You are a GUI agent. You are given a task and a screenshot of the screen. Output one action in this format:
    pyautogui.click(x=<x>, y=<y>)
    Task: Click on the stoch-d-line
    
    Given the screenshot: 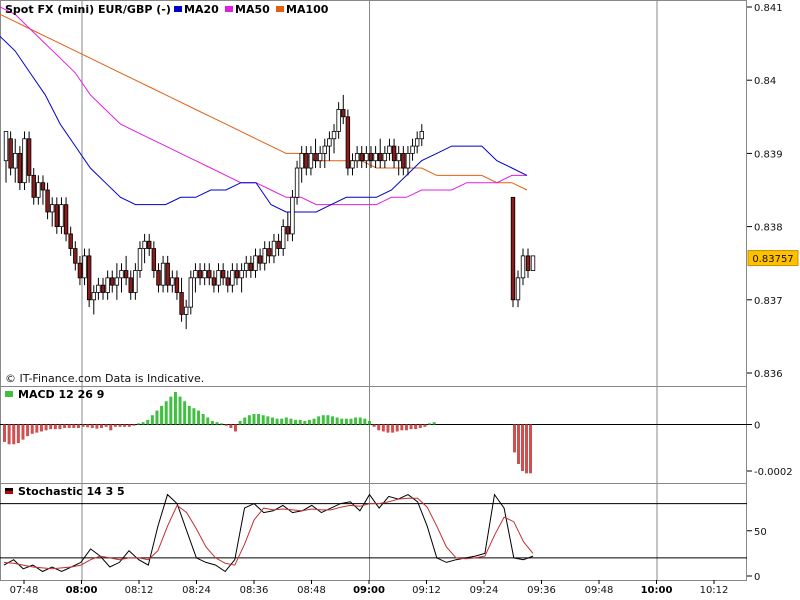 What is the action you would take?
    pyautogui.click(x=268, y=533)
    